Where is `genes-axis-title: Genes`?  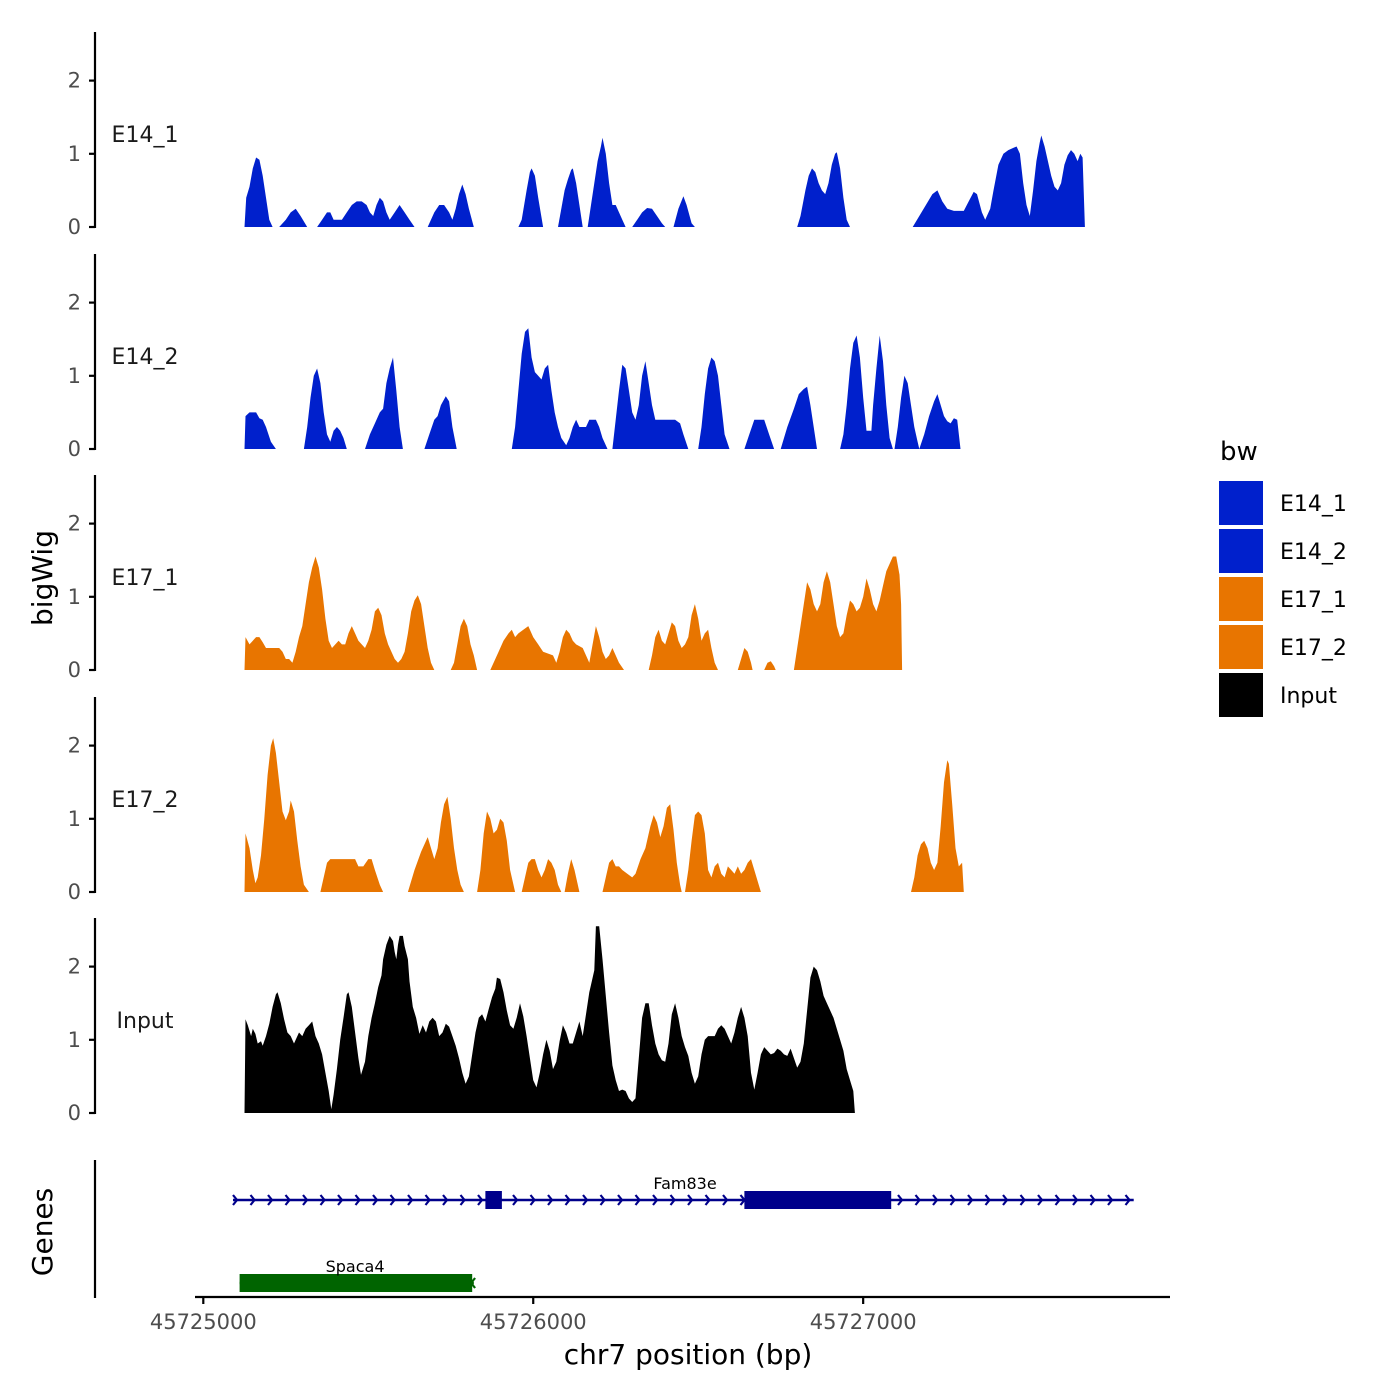 genes-axis-title: Genes is located at coordinates (42, 1232).